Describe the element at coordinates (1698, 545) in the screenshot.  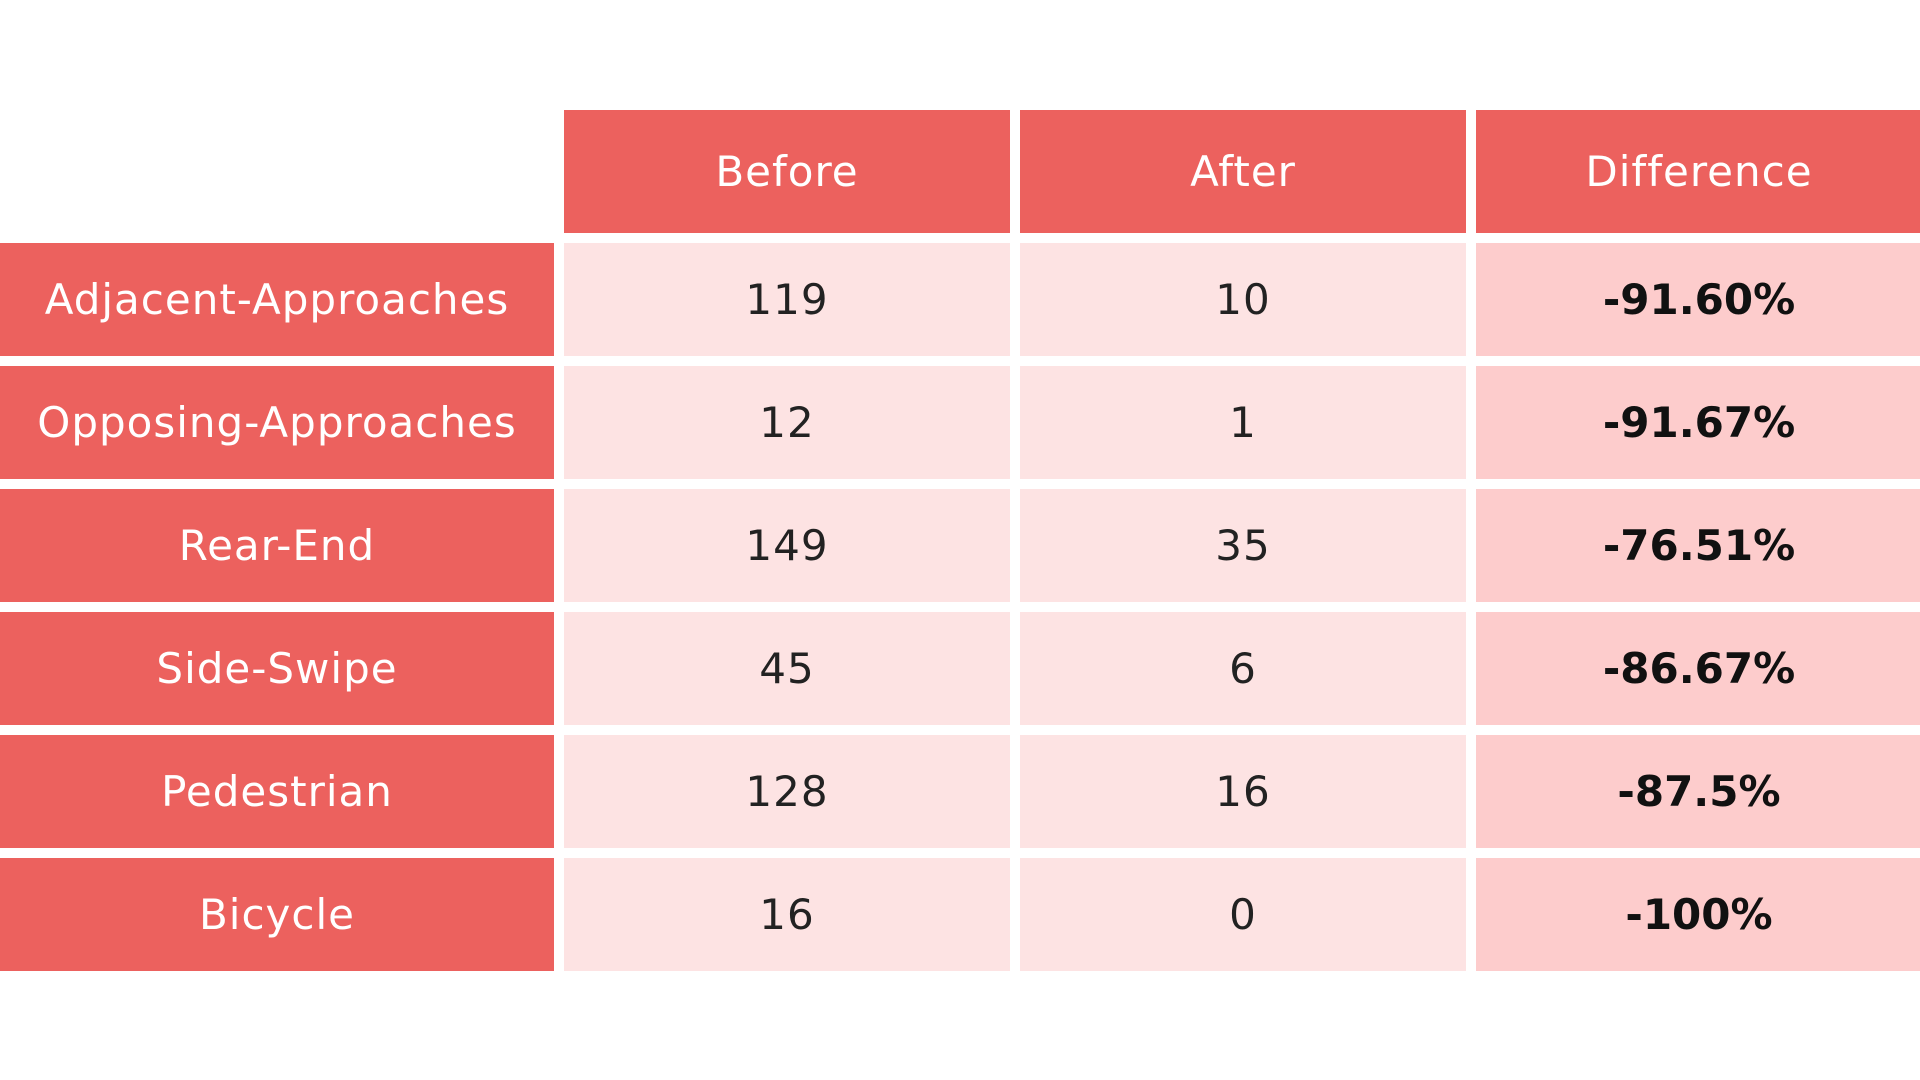
I see `cell-difference: -76.51%` at that location.